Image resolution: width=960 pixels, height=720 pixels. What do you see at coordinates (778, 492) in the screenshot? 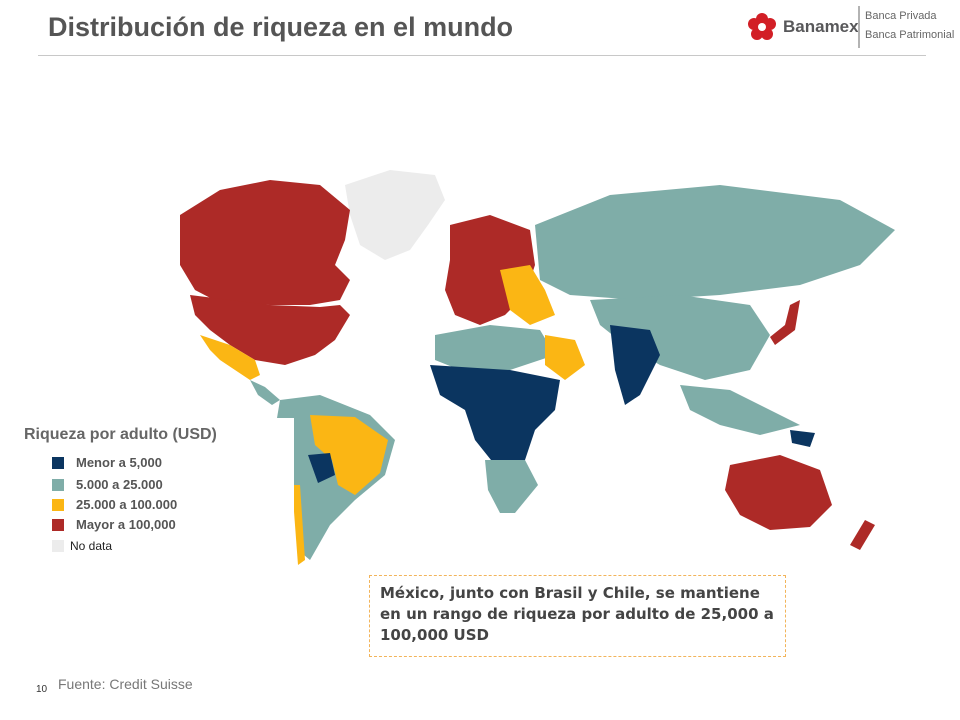
I see `region-australia` at bounding box center [778, 492].